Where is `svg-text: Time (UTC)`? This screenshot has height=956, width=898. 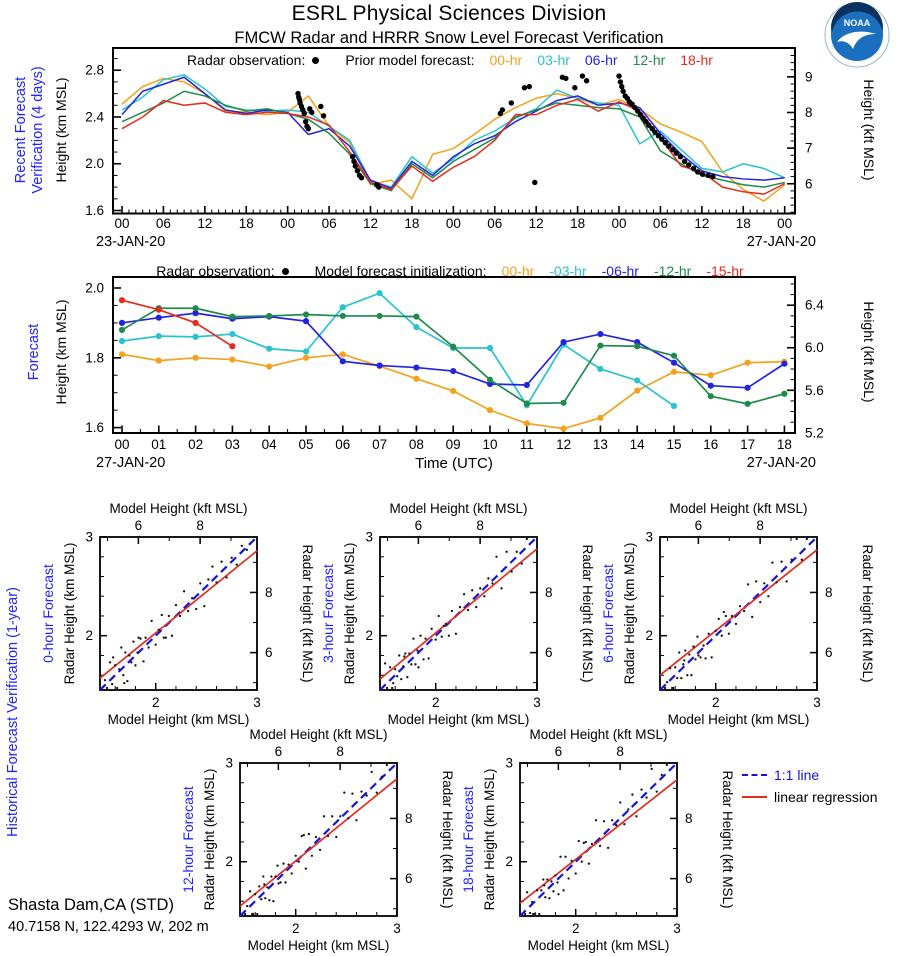
svg-text: Time (UTC) is located at coordinates (454, 463).